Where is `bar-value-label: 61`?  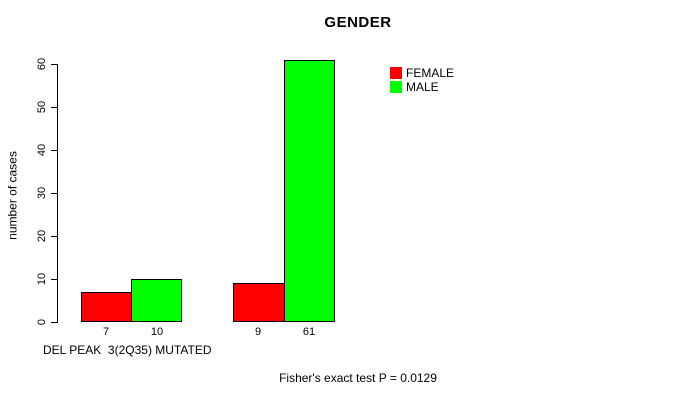
bar-value-label: 61 is located at coordinates (309, 332).